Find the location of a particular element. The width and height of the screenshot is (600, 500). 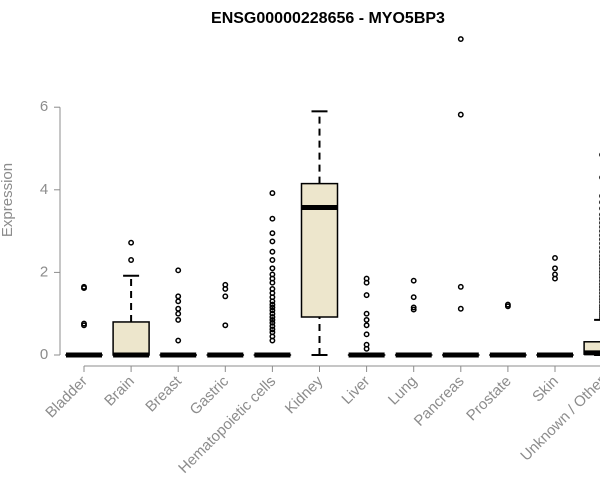

box-kidney is located at coordinates (319, 233).